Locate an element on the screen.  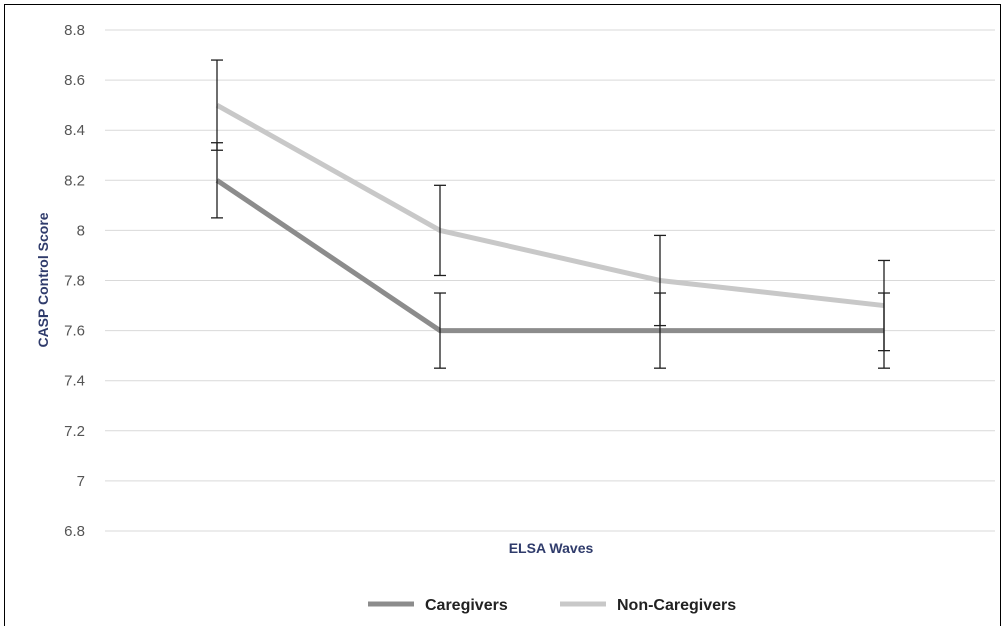
y-tick-label: 7.8 is located at coordinates (74, 281).